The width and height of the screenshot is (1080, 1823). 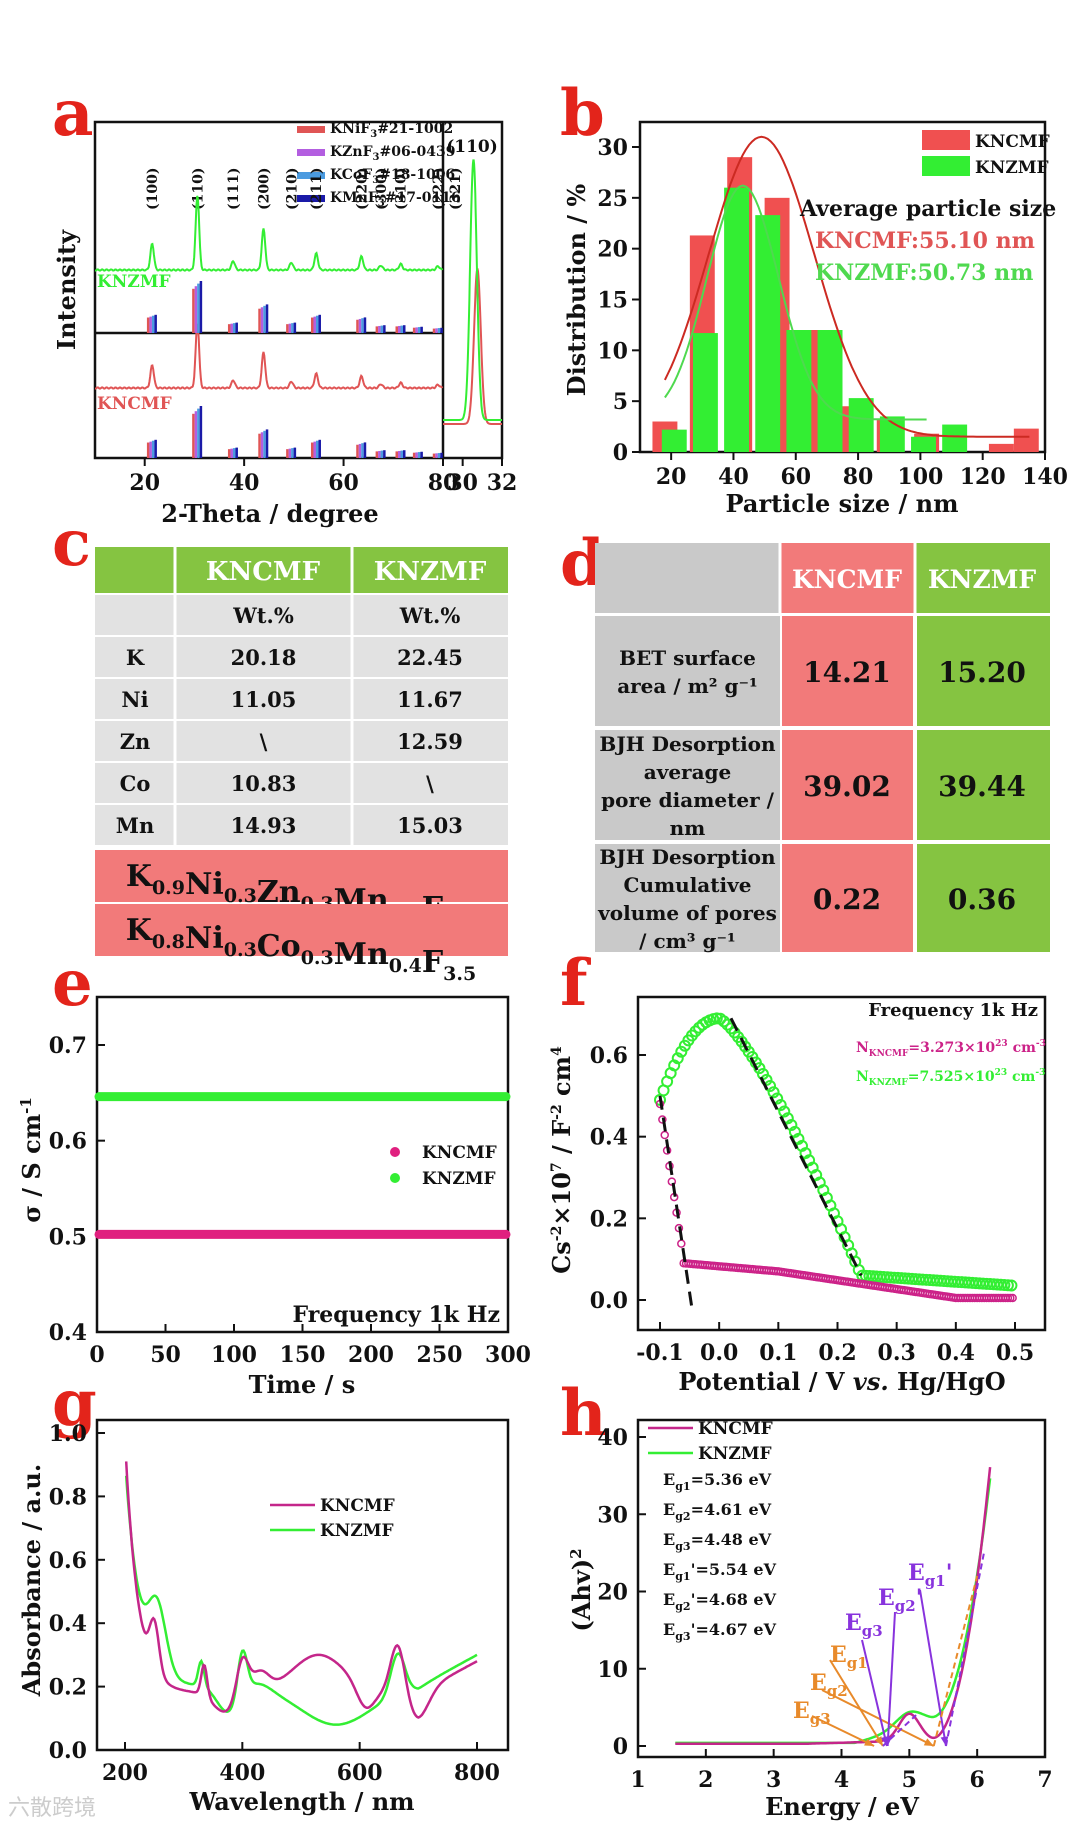 What do you see at coordinates (263, 615) in the screenshot?
I see `subheader-cell: Wt.%` at bounding box center [263, 615].